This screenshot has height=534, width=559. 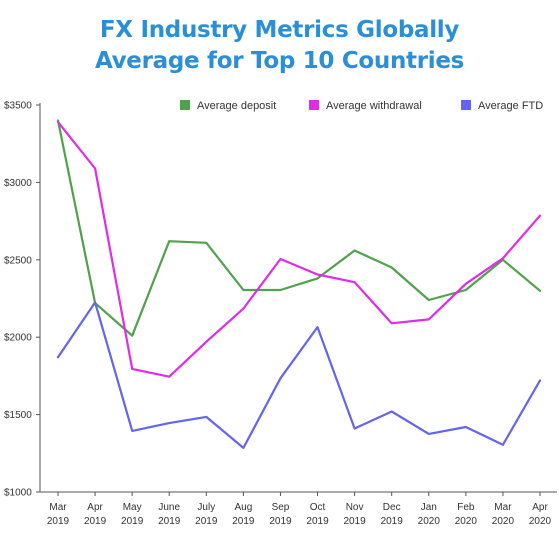 I want to click on x-tick-label-month: Aug, so click(x=243, y=507).